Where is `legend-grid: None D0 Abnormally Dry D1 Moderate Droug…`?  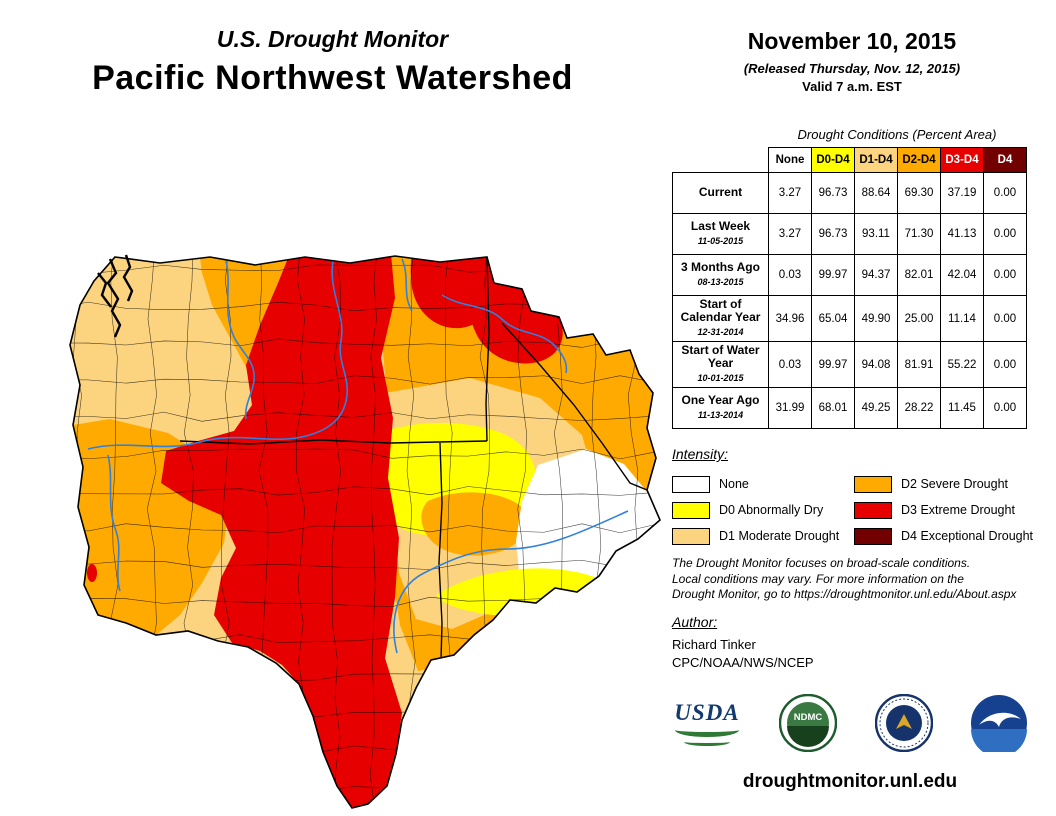 legend-grid: None D0 Abnormally Dry D1 Moderate Droug… is located at coordinates (853, 510).